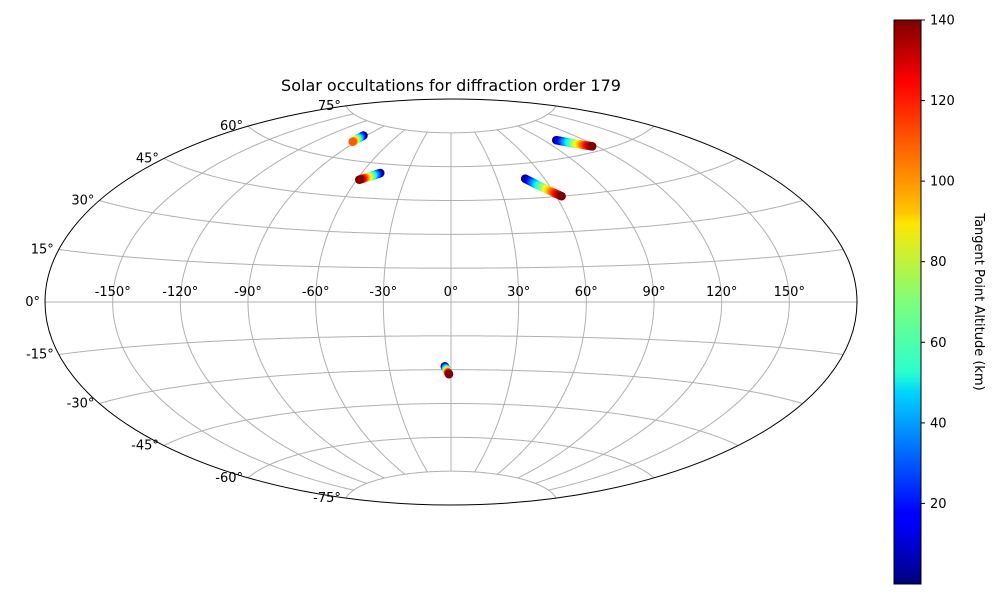 This screenshot has width=1000, height=600. Describe the element at coordinates (938, 504) in the screenshot. I see `colorbar-tick-label: 20` at that location.